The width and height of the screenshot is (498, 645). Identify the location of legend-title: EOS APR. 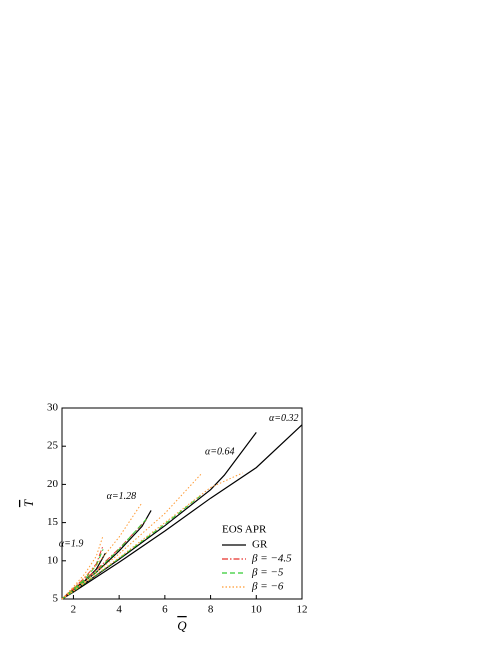
(244, 530).